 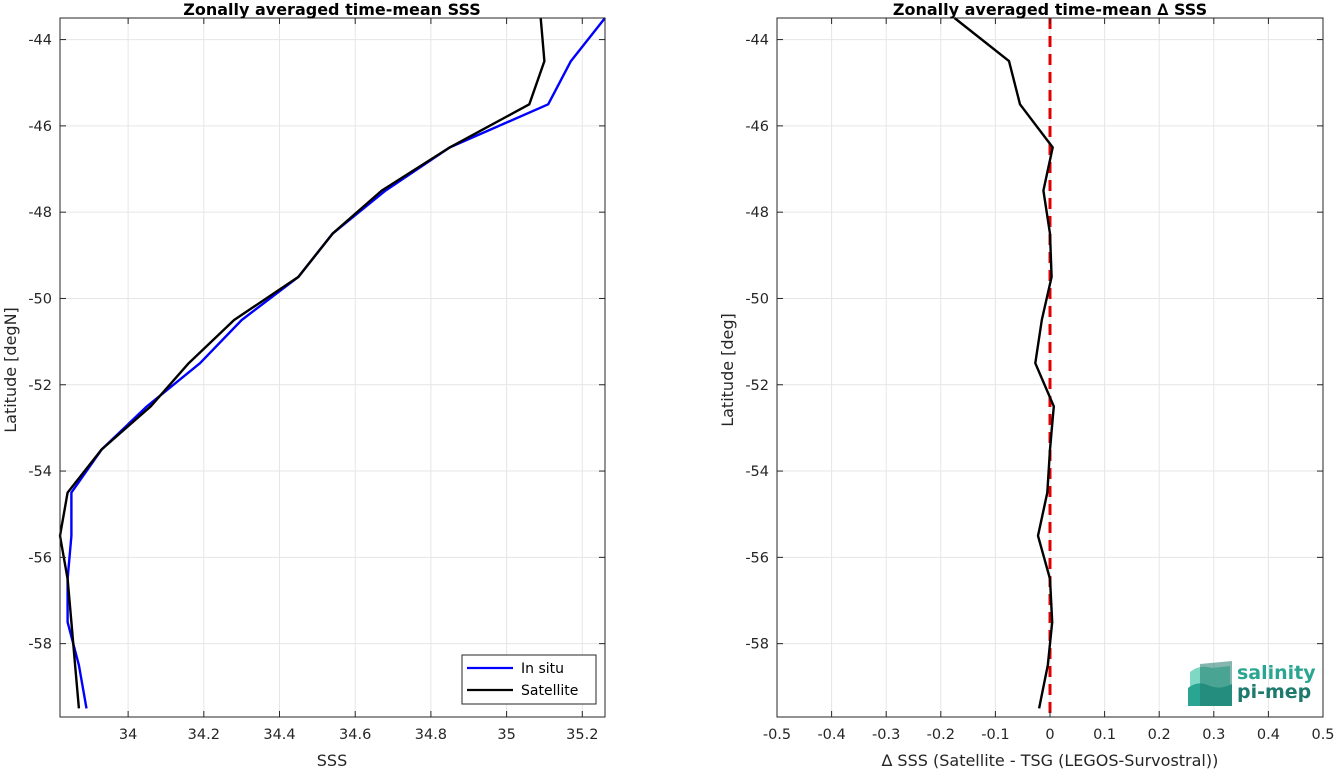 What do you see at coordinates (204, 735) in the screenshot?
I see `sss-x-tick-label: 34.2` at bounding box center [204, 735].